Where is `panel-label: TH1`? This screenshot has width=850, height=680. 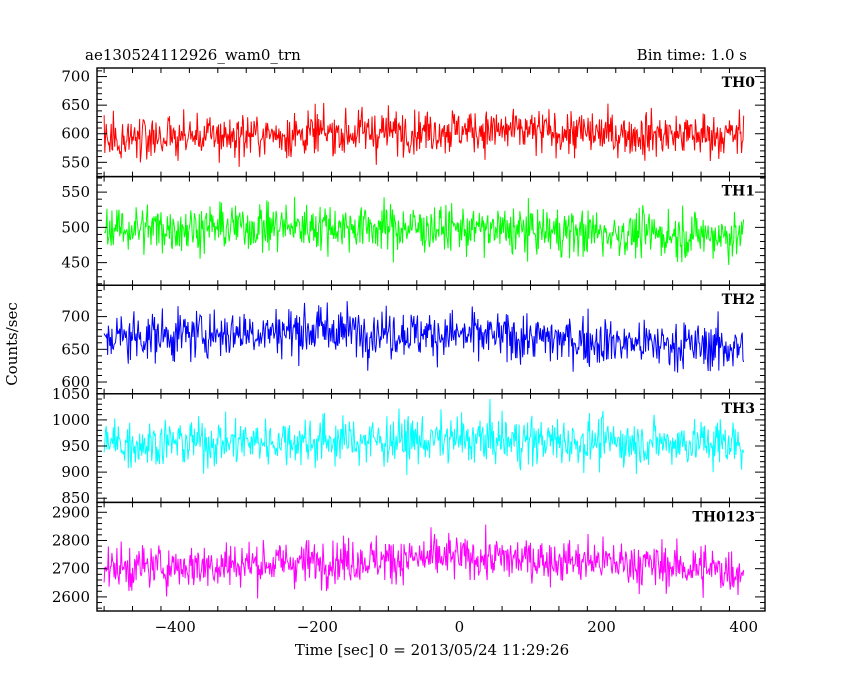
panel-label: TH1 is located at coordinates (738, 192).